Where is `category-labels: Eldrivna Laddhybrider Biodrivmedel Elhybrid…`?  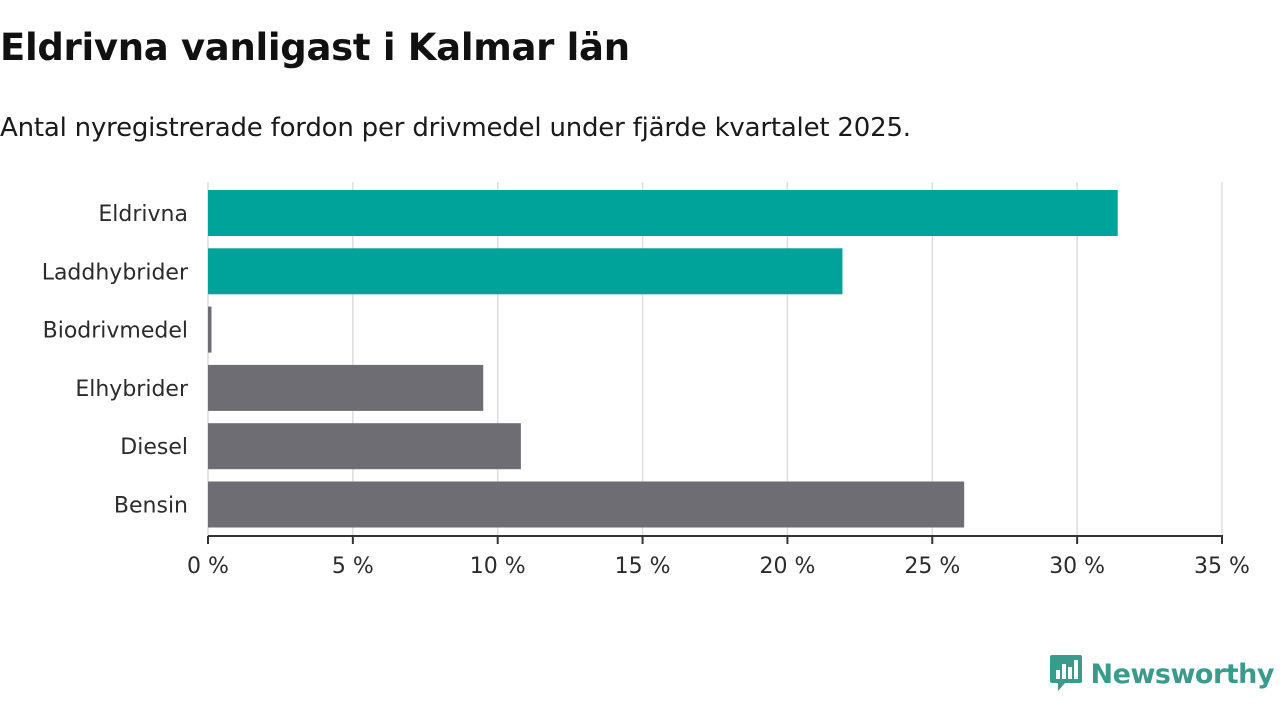
category-labels: Eldrivna Laddhybrider Biodrivmedel Elhybrid… is located at coordinates (115, 360).